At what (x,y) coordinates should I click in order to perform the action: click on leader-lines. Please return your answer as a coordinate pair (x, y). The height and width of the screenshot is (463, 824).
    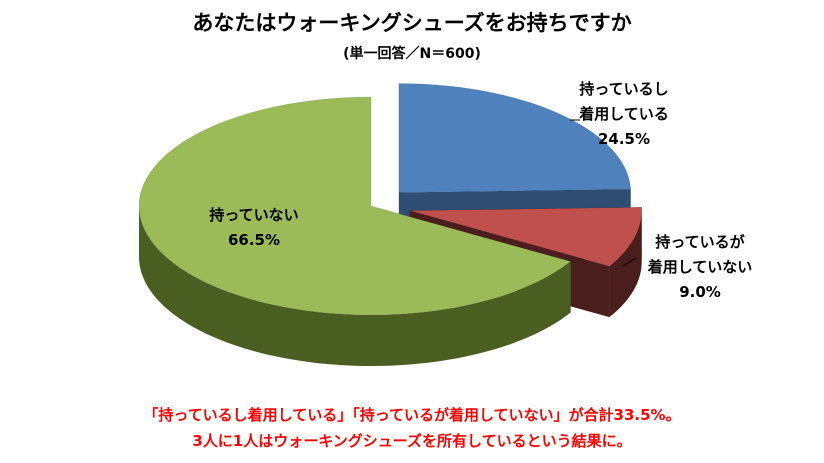
    Looking at the image, I should click on (603, 193).